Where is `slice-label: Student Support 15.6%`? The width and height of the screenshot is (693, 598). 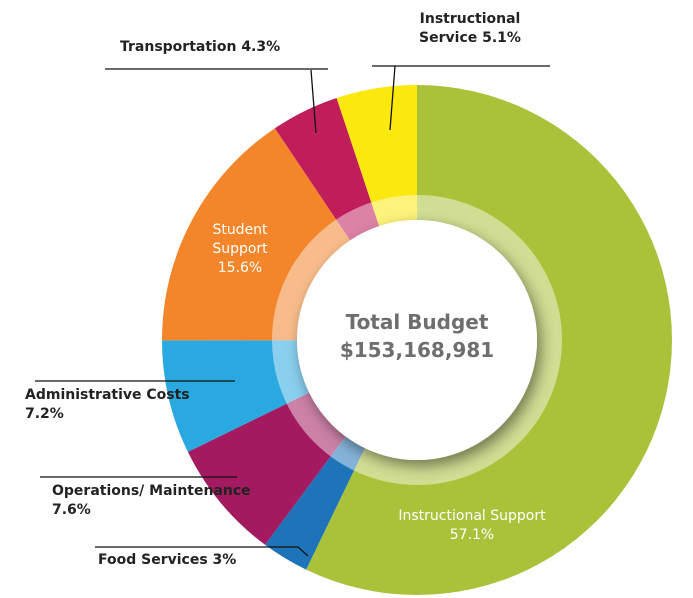 slice-label: Student Support 15.6% is located at coordinates (240, 249).